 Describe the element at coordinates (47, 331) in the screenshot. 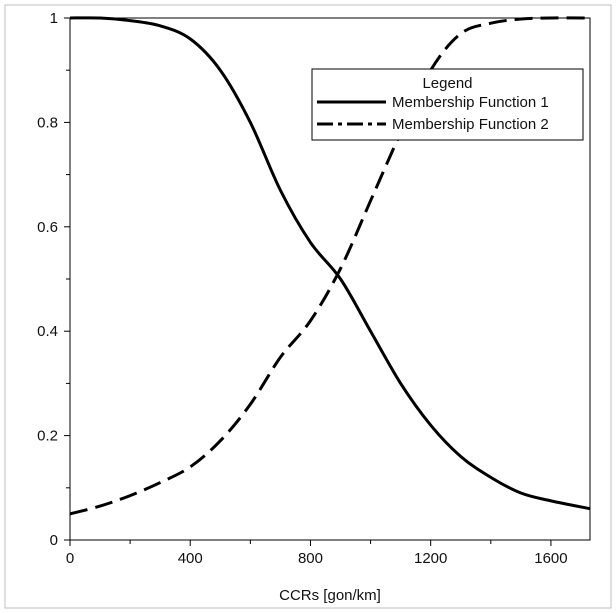

I see `y-tick-label: 0.4` at that location.